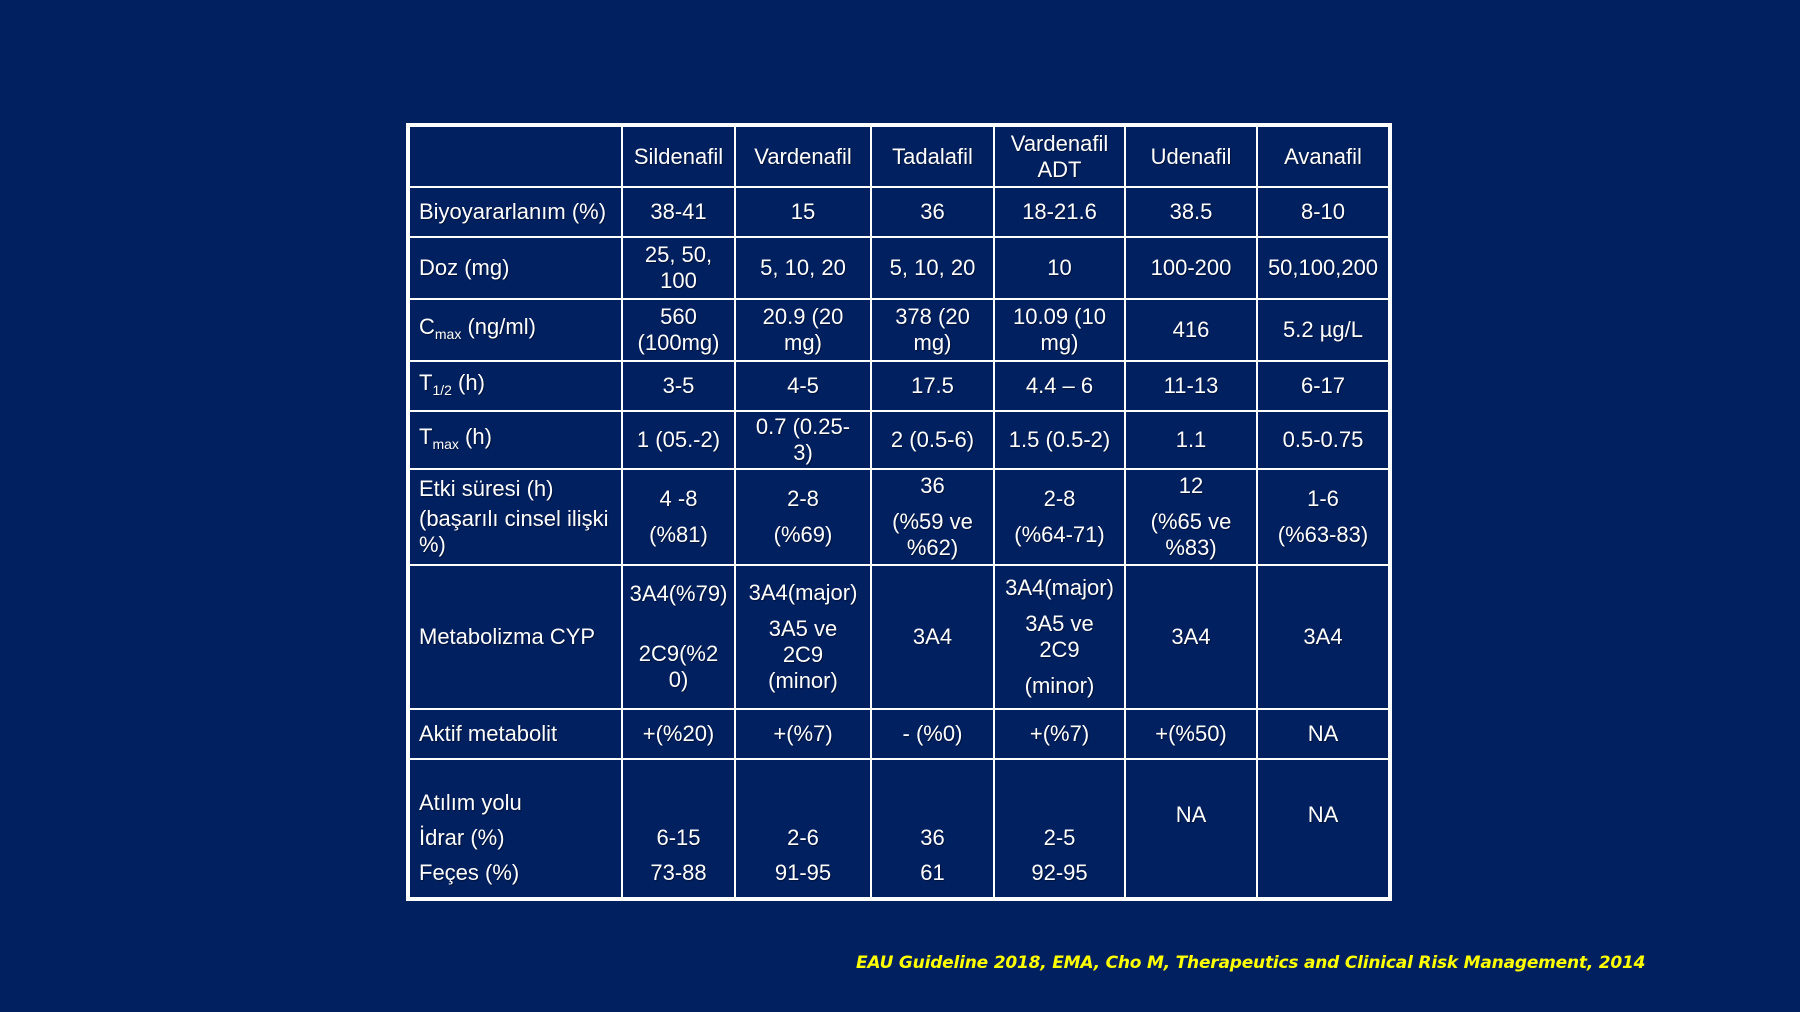 The width and height of the screenshot is (1800, 1012). Describe the element at coordinates (1323, 498) in the screenshot. I see `cell-line: 1-6` at that location.